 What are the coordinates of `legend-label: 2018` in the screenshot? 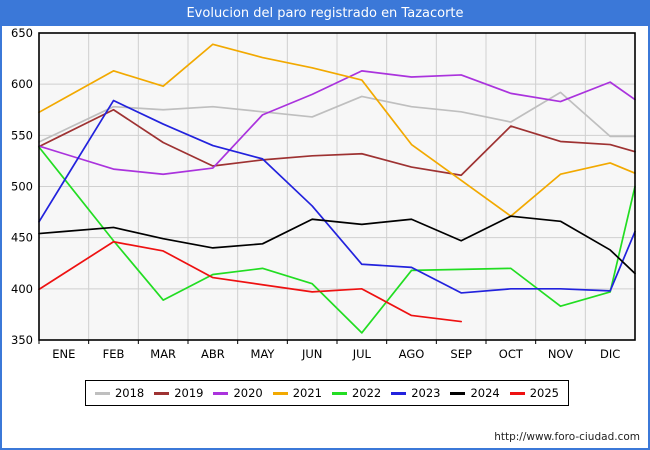 It's located at (129, 393).